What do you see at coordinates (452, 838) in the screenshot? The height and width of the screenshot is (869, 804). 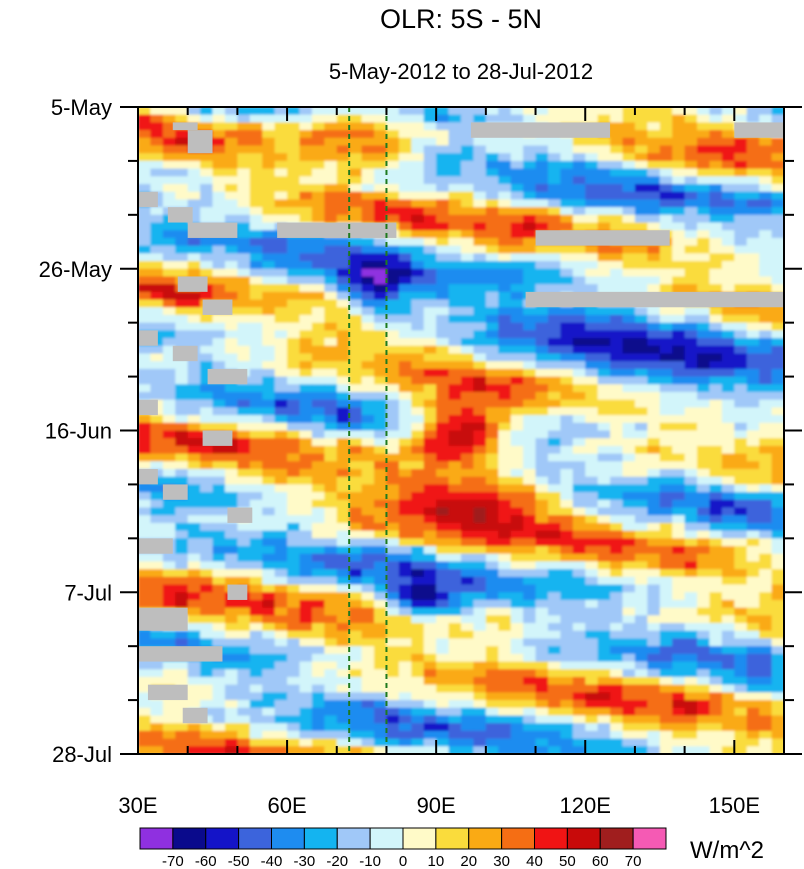 I see `colorbar-swatch` at bounding box center [452, 838].